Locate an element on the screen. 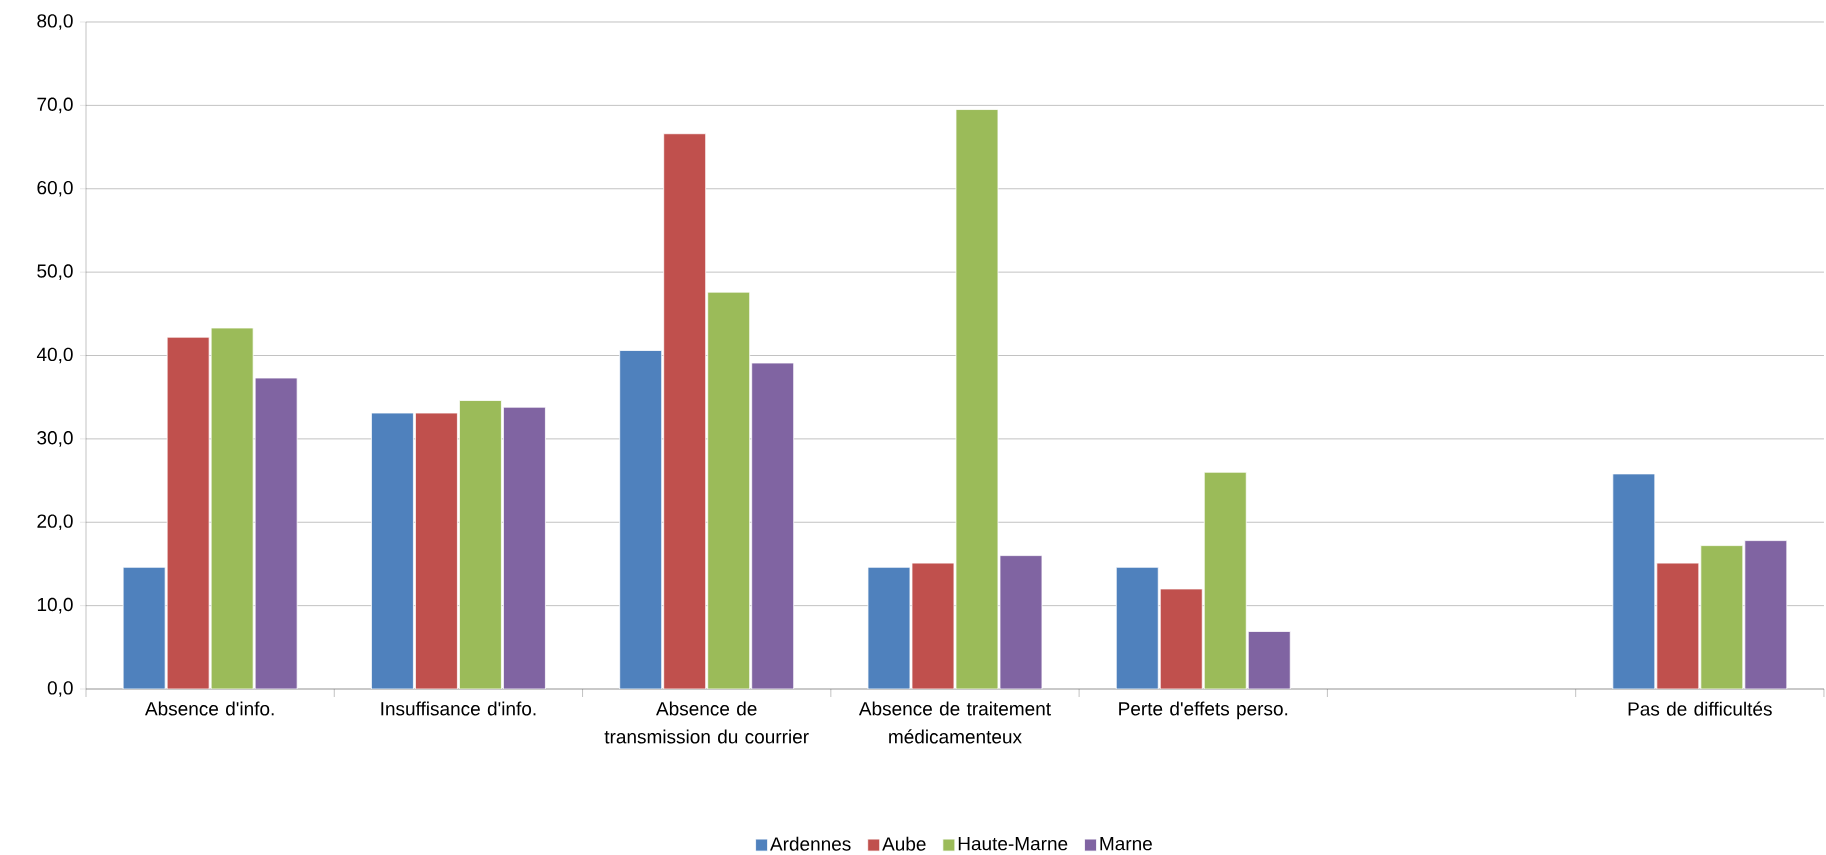 This screenshot has height=855, width=1826. x-tick-label: Absence de transmission du courrier is located at coordinates (706, 722).